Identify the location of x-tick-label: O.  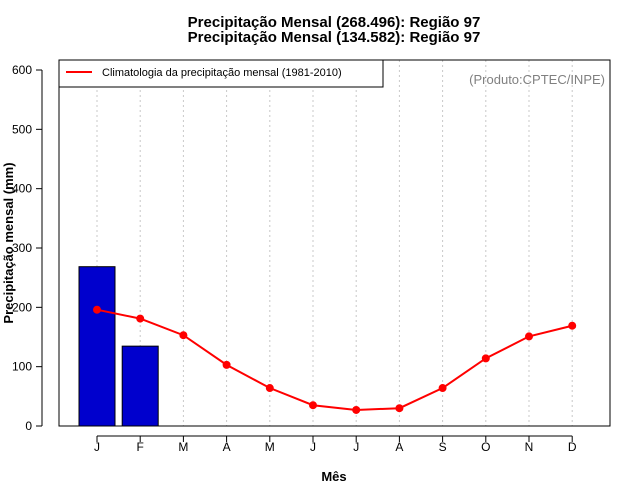
(485, 447).